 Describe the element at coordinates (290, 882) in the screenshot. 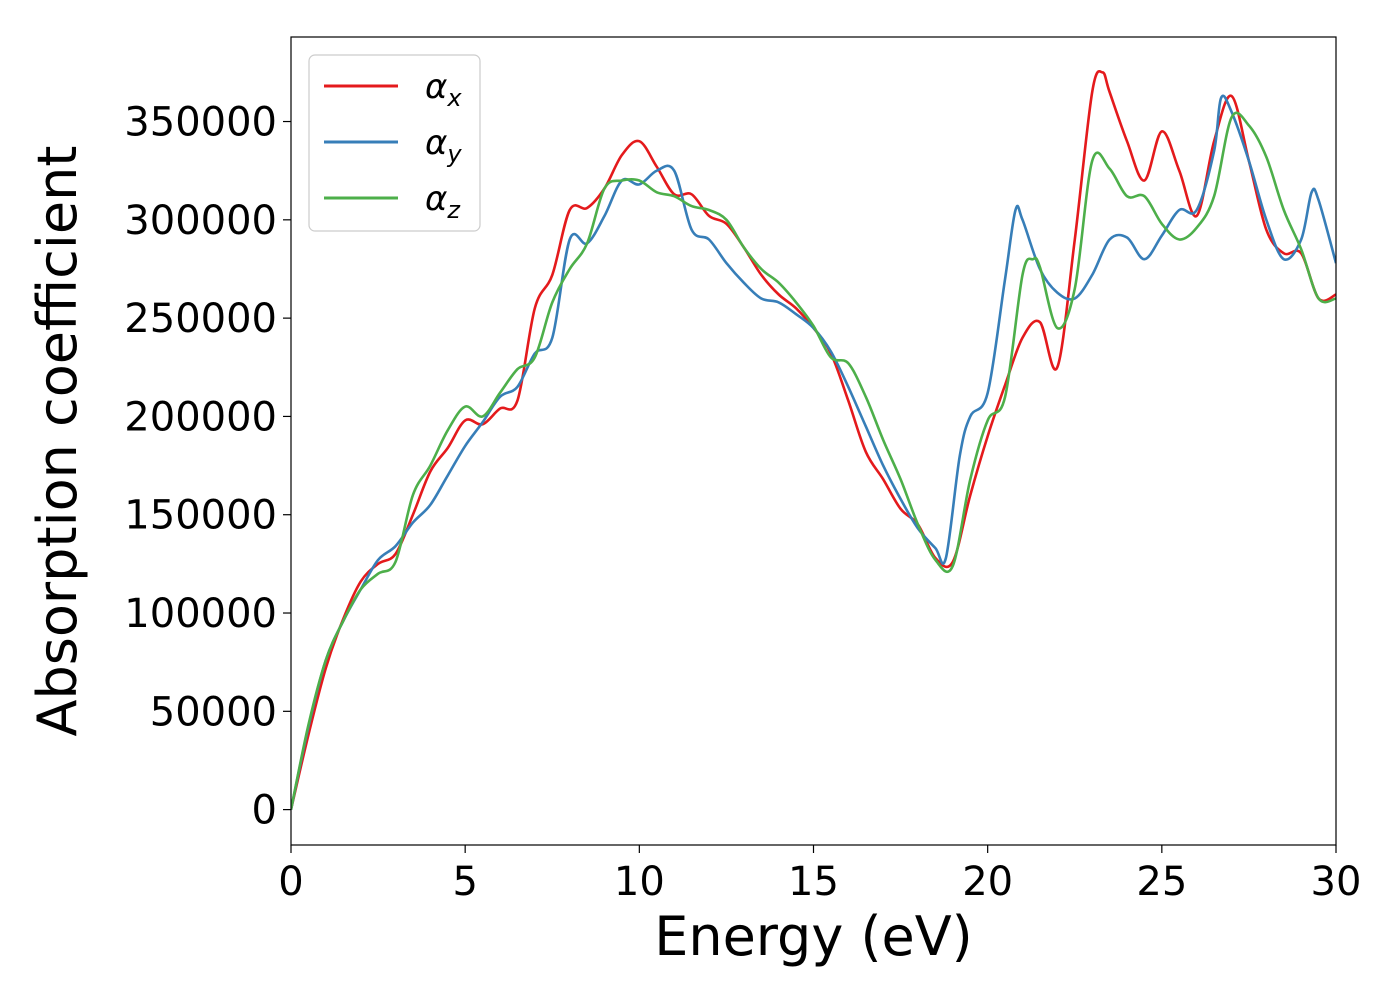

I see `x-tick-label: 0` at that location.